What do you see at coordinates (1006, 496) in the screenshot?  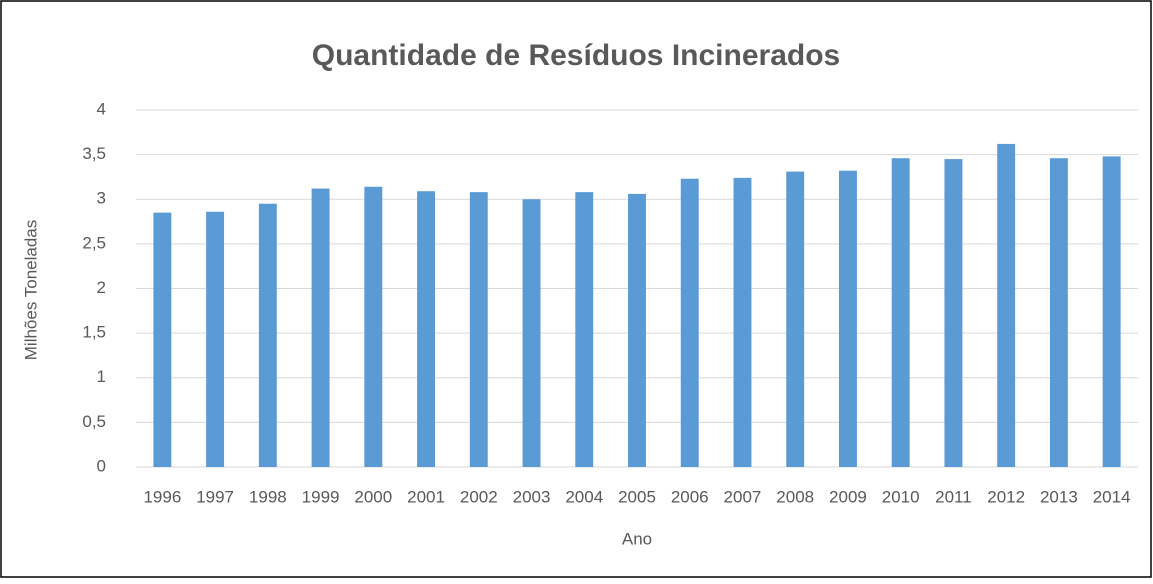 I see `x-tick-label: 2012` at bounding box center [1006, 496].